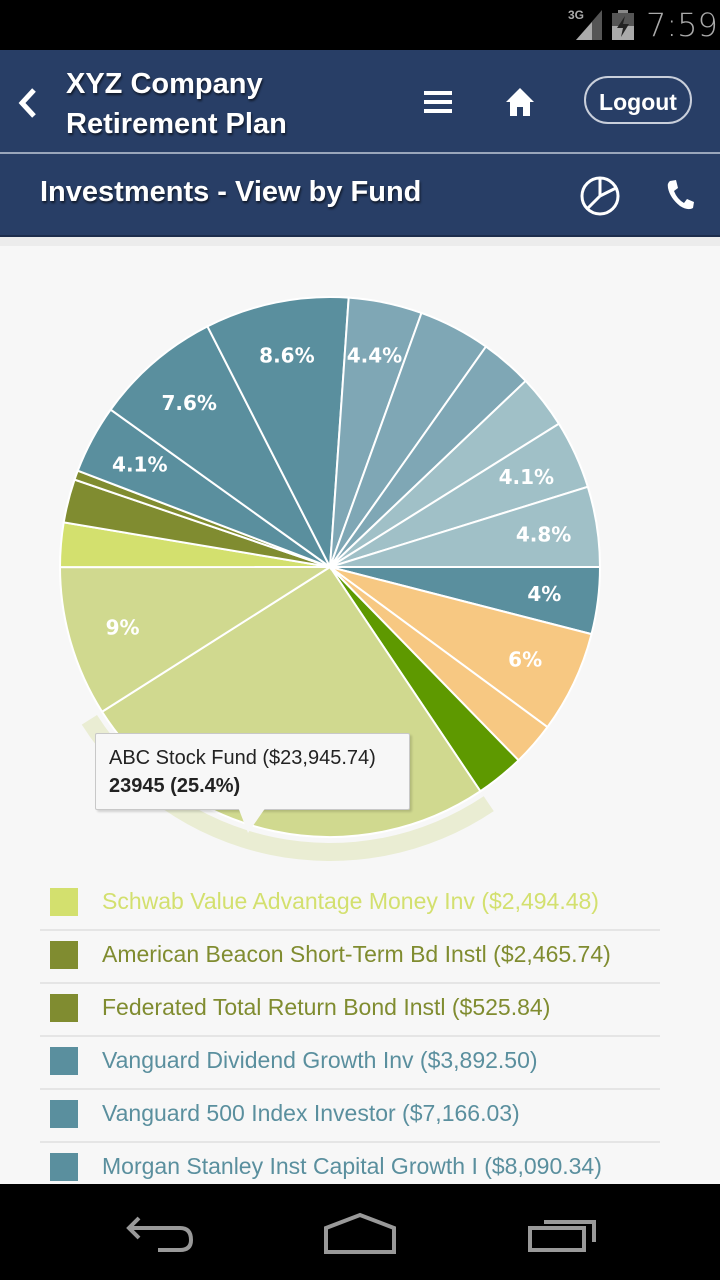 The width and height of the screenshot is (720, 1280). What do you see at coordinates (160, 1234) in the screenshot?
I see `back-nav-icon` at bounding box center [160, 1234].